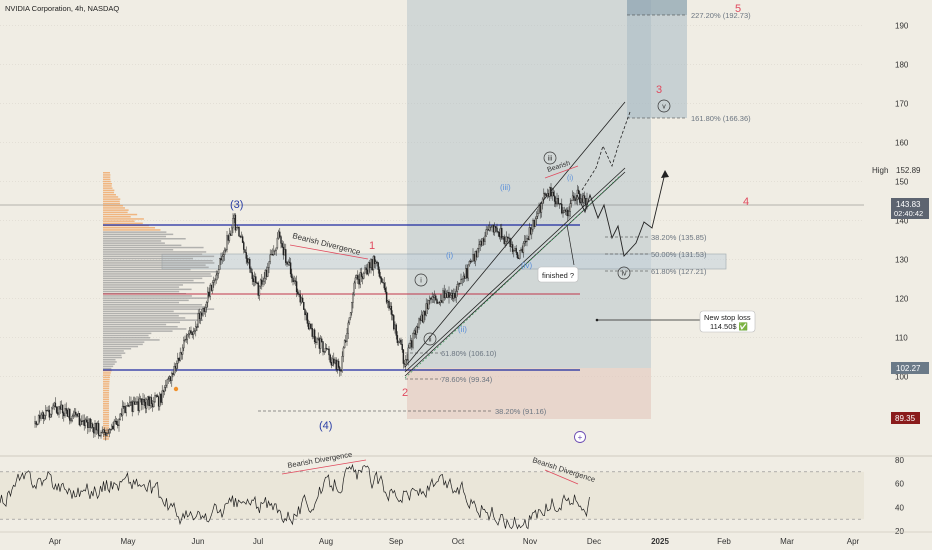 The width and height of the screenshot is (932, 550). Describe the element at coordinates (902, 182) in the screenshot. I see `price-tick: 150` at that location.